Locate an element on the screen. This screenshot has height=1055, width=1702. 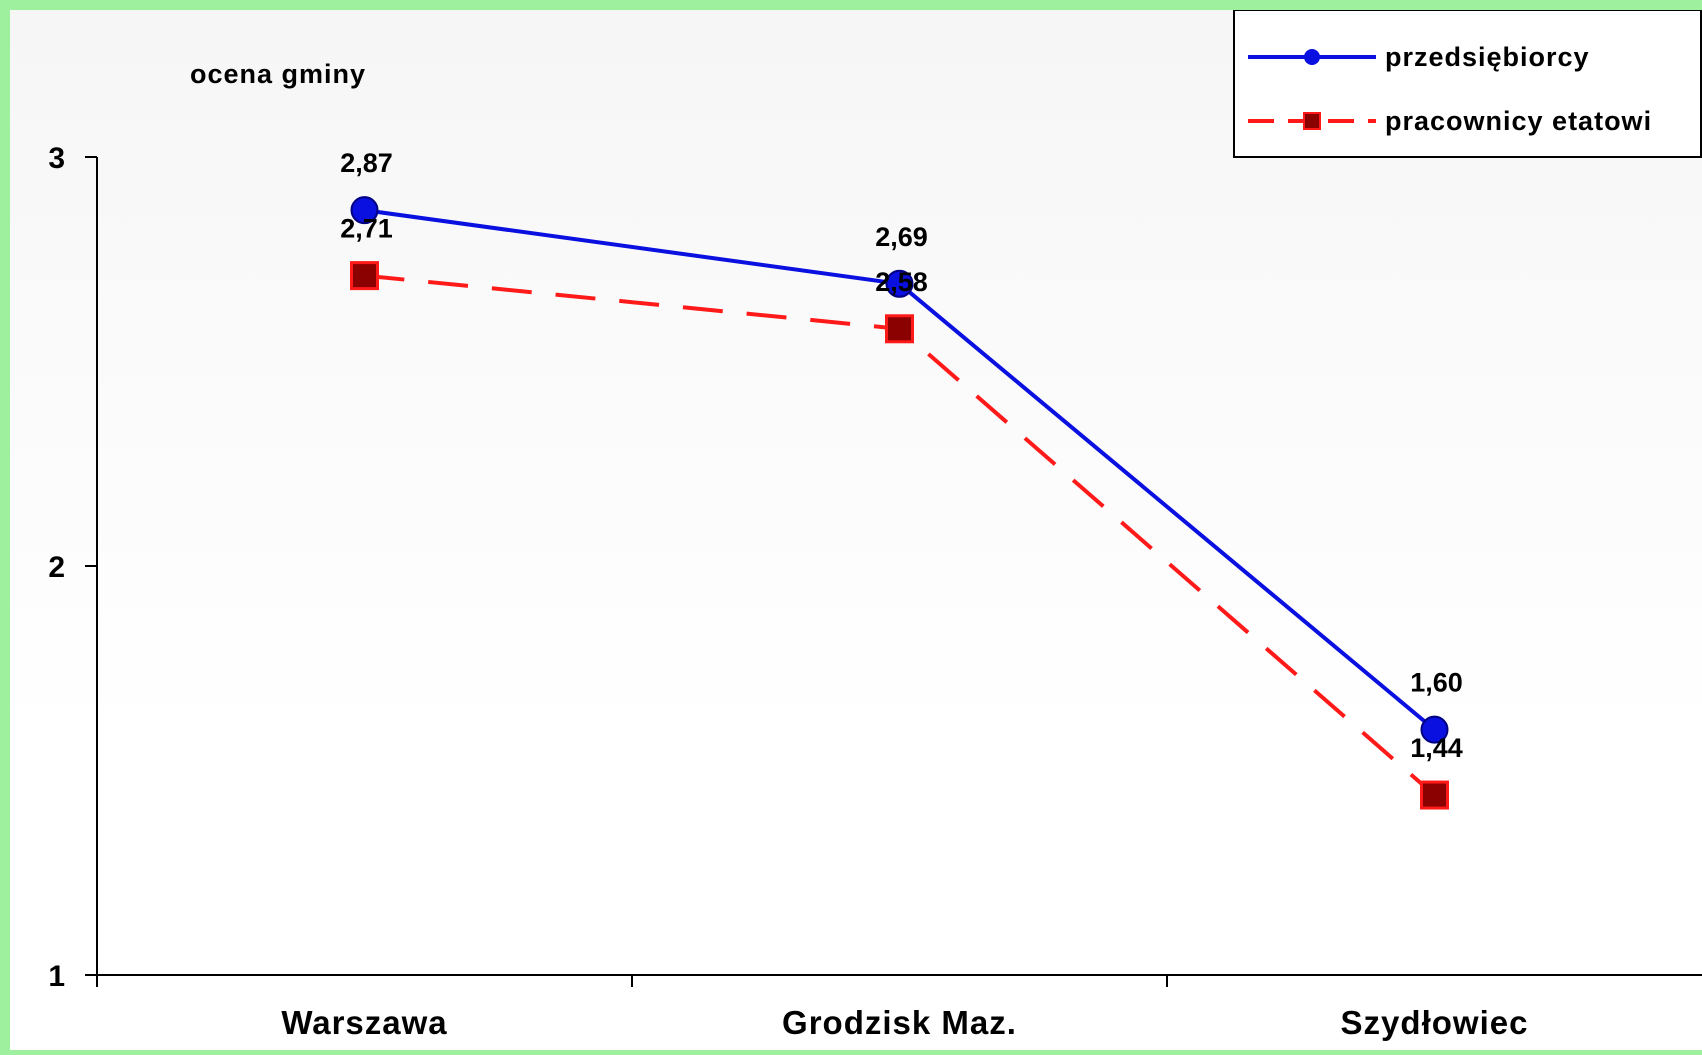
legend-marker-pracownicy-etatowi is located at coordinates (1312, 121).